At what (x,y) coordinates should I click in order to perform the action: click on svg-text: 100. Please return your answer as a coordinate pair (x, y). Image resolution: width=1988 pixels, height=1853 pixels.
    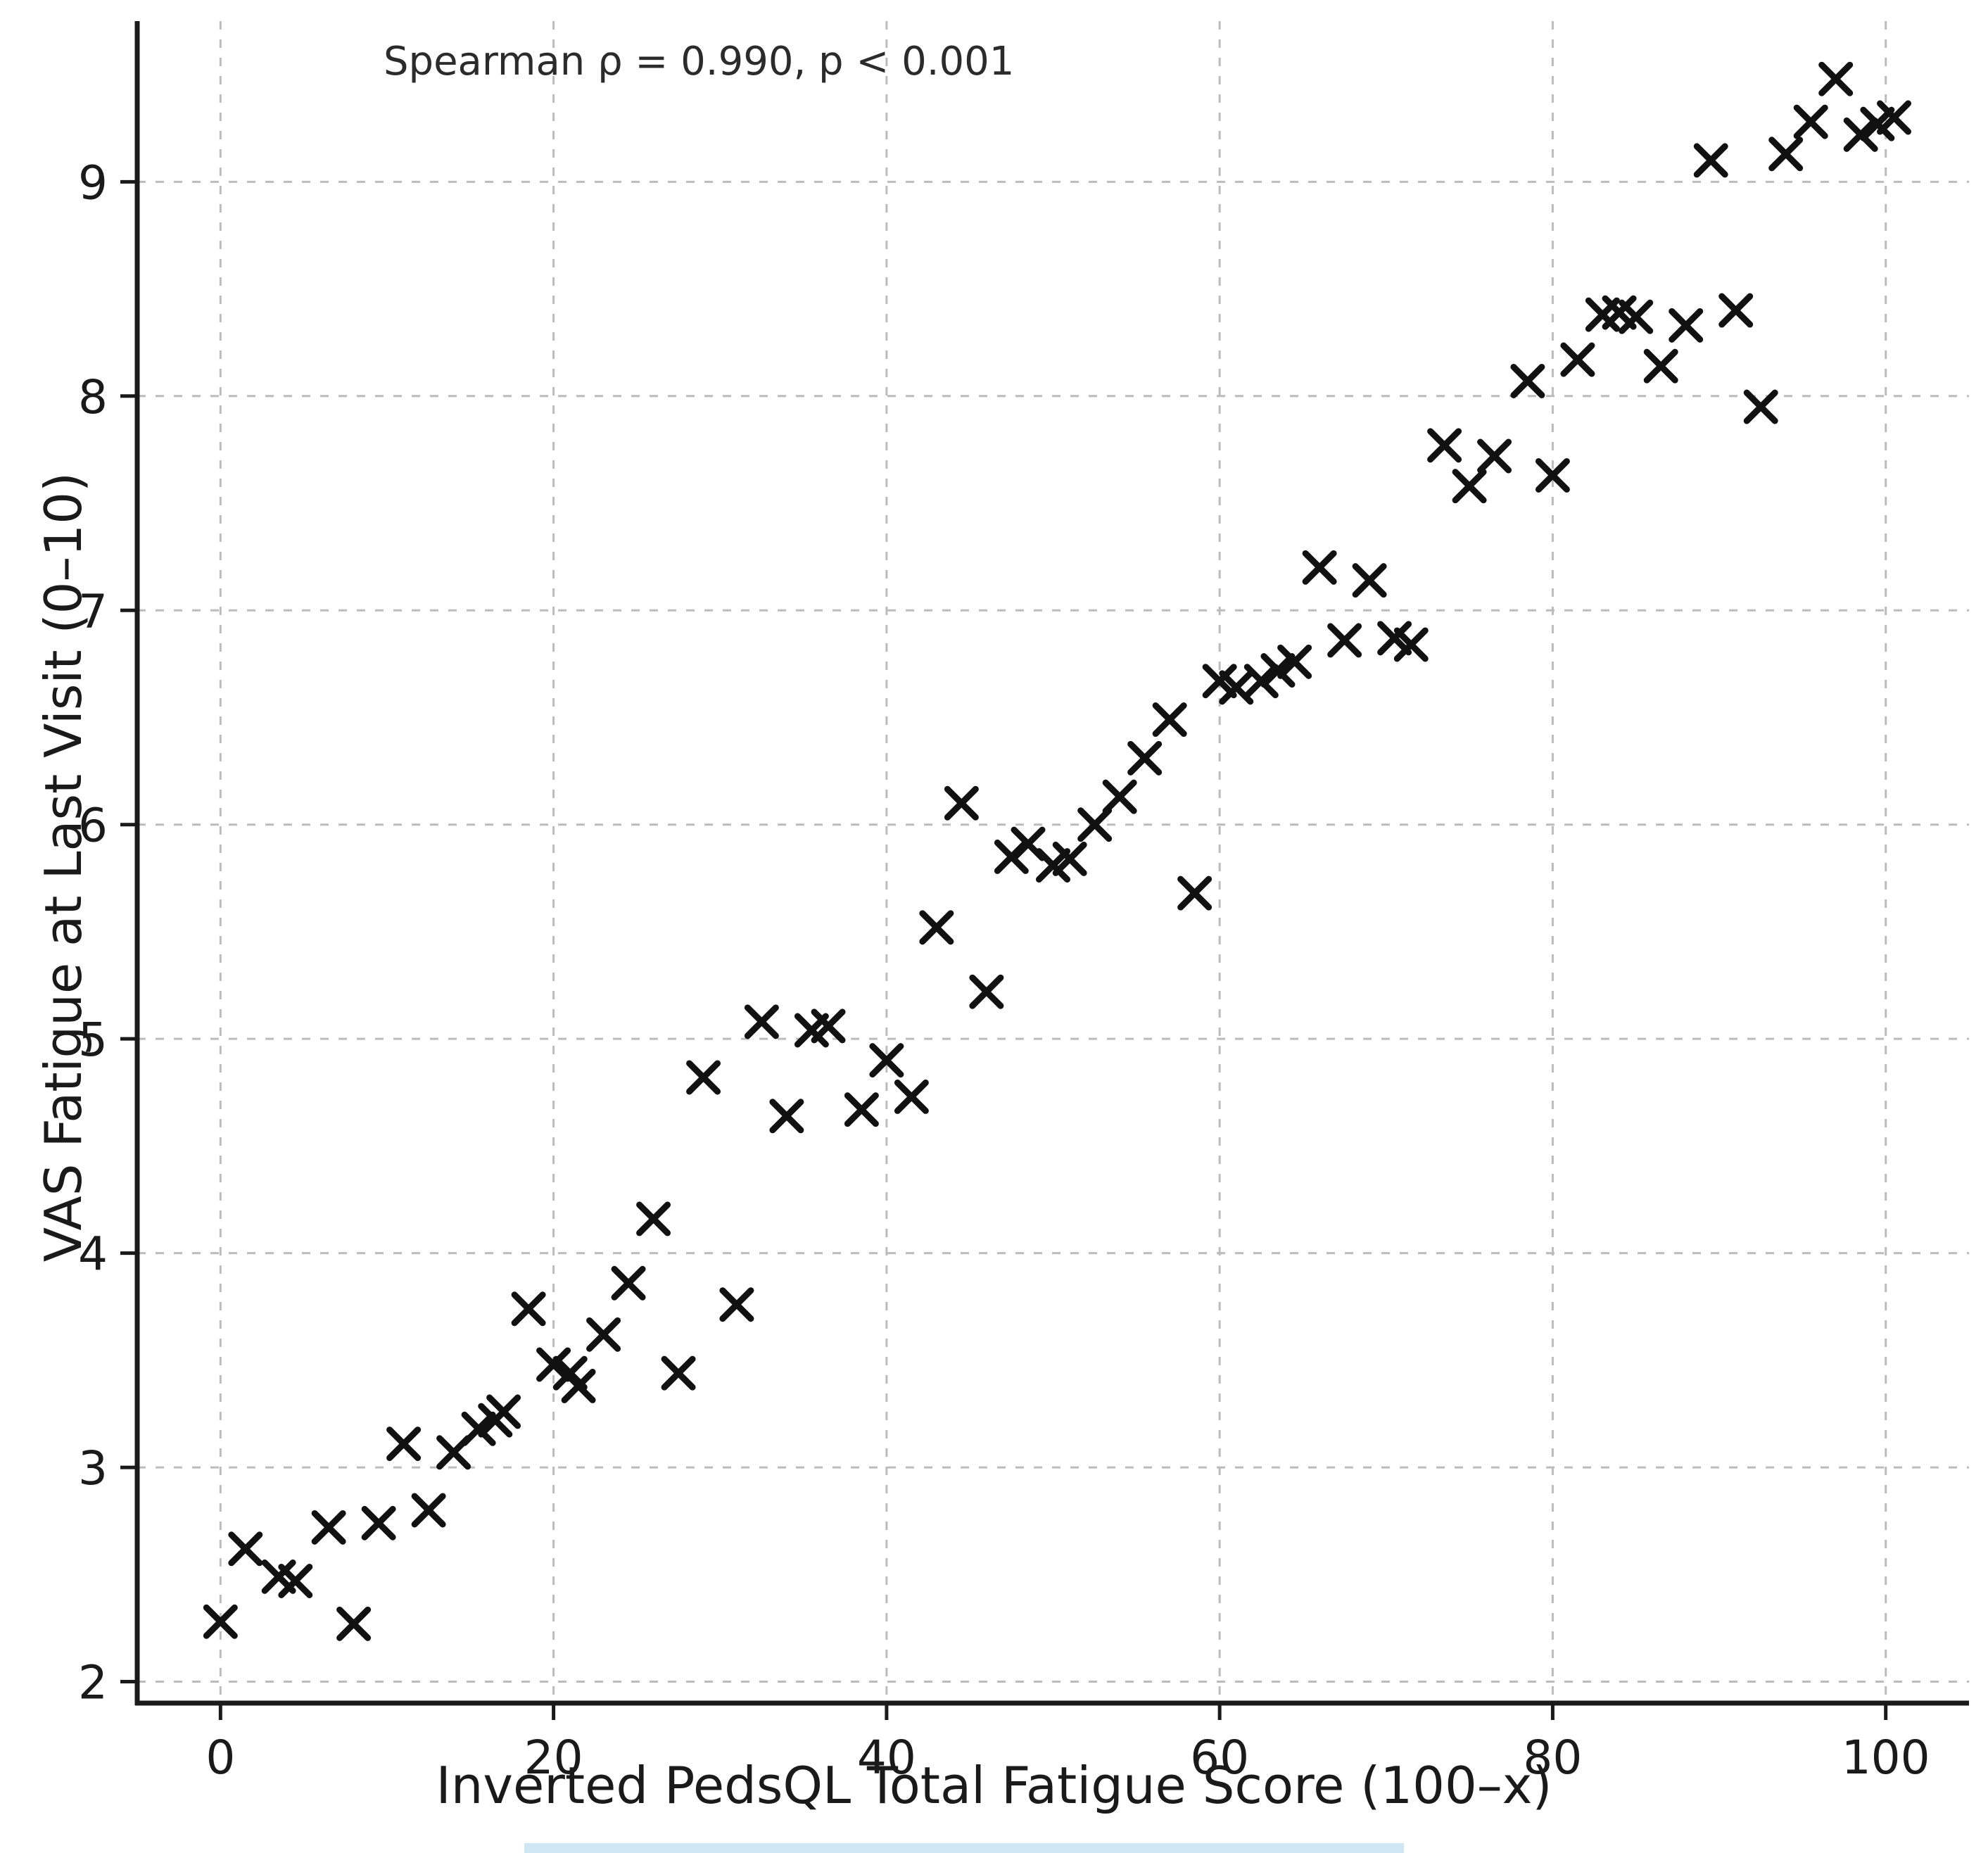
    Looking at the image, I should click on (1886, 1758).